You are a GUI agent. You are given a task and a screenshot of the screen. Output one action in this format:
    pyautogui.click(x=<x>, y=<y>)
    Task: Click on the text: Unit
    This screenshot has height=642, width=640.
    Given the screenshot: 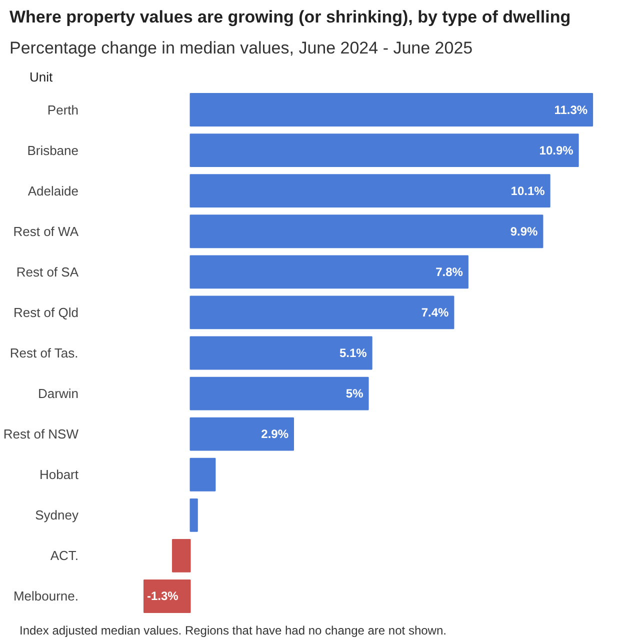 What is the action you would take?
    pyautogui.click(x=42, y=77)
    